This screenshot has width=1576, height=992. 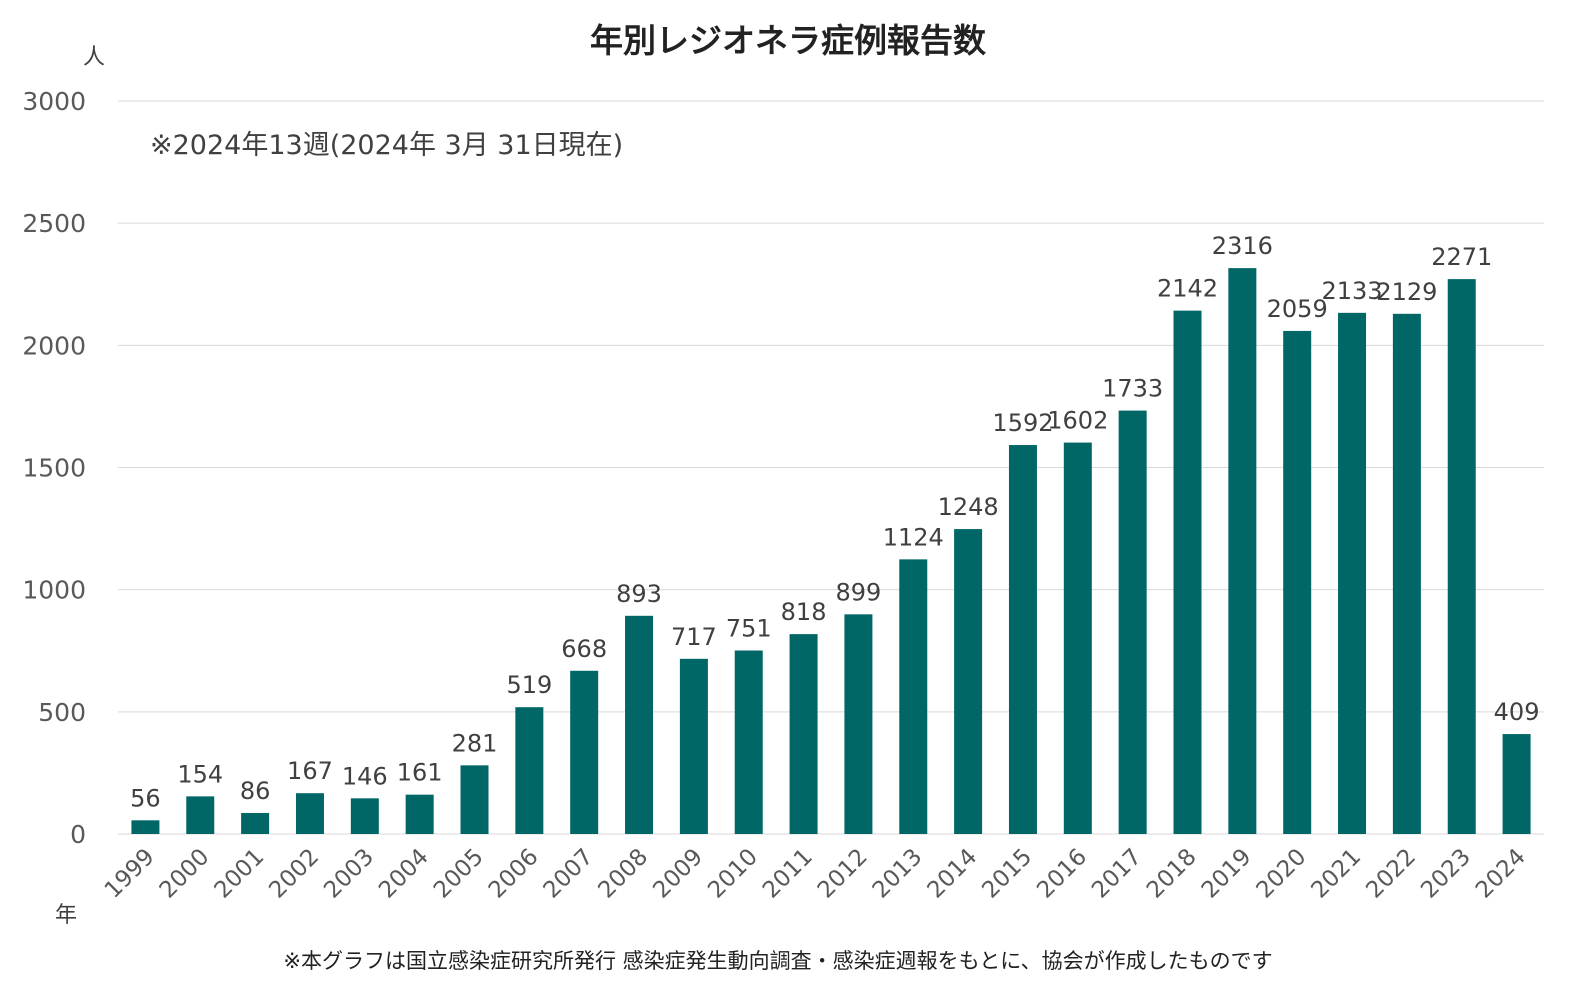 What do you see at coordinates (54, 590) in the screenshot?
I see `y-tick-label: 1000` at bounding box center [54, 590].